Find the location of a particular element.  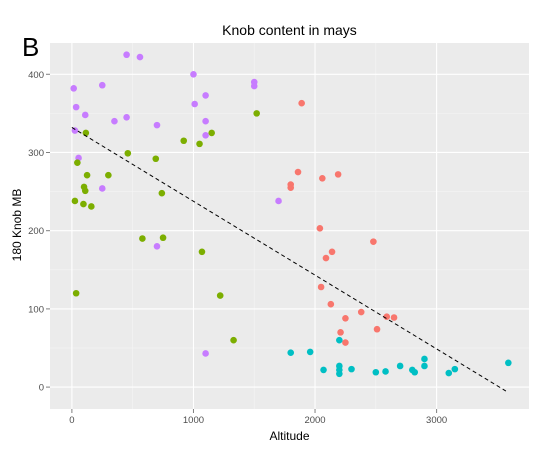

y-tick-label: 0 is located at coordinates (41, 388).